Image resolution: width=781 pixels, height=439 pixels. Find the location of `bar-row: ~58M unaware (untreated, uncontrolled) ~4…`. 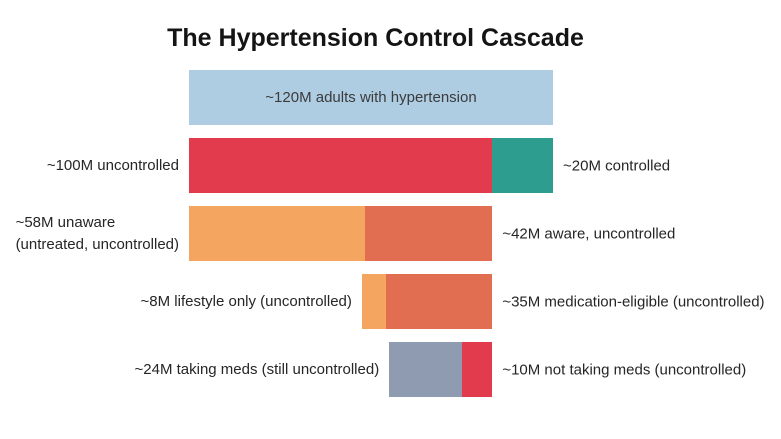

bar-row: ~58M unaware (untreated, uncontrolled) ~4… is located at coordinates (390, 233).